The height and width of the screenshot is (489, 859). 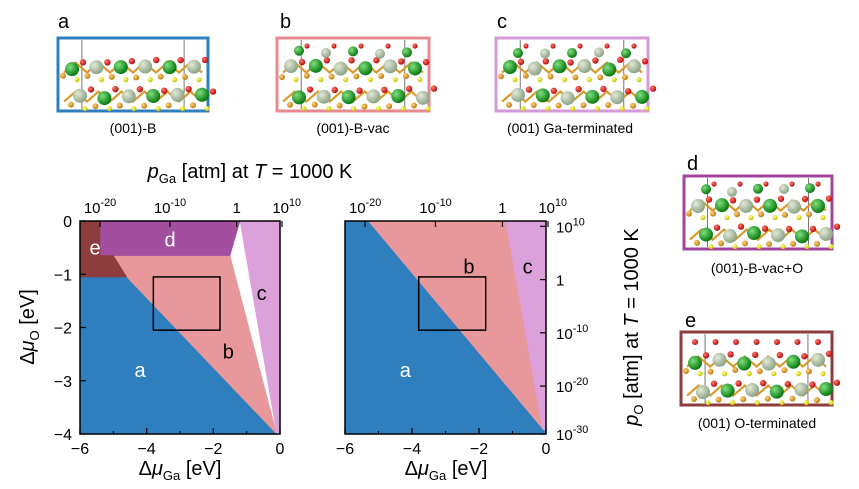 What do you see at coordinates (633, 327) in the screenshot?
I see `right-y-axis-label: pO [atm] at T = 1000 K` at bounding box center [633, 327].